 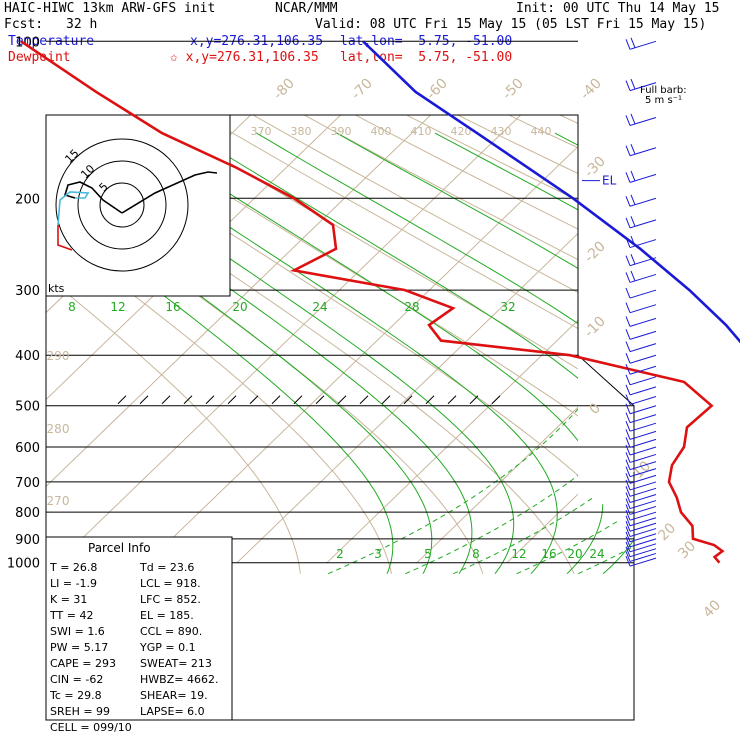 I want to click on barb-legend-line1: Full barb:, so click(x=663, y=90).